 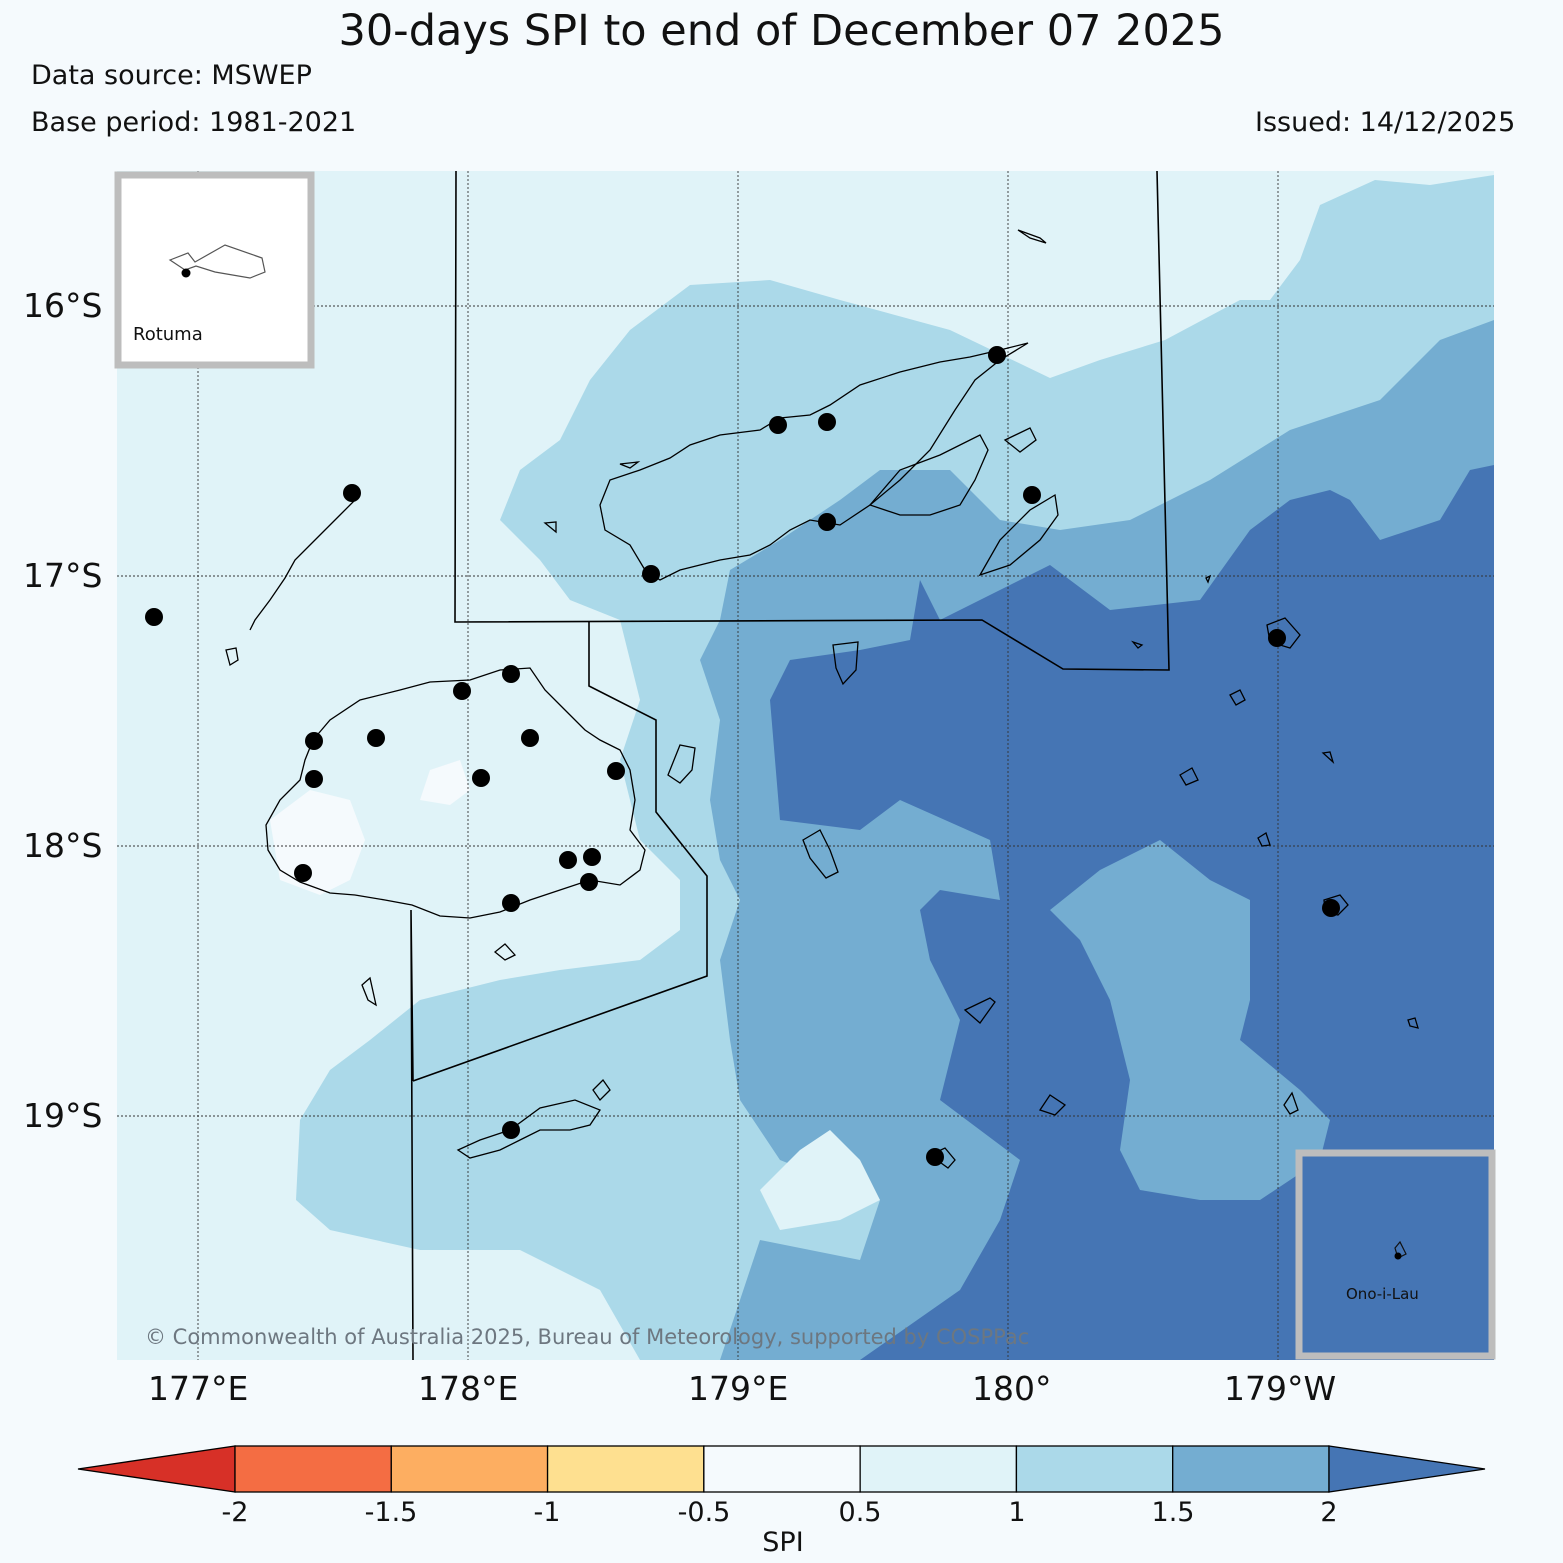 I want to click on lon-label-178e: 178°E, so click(x=468, y=1388).